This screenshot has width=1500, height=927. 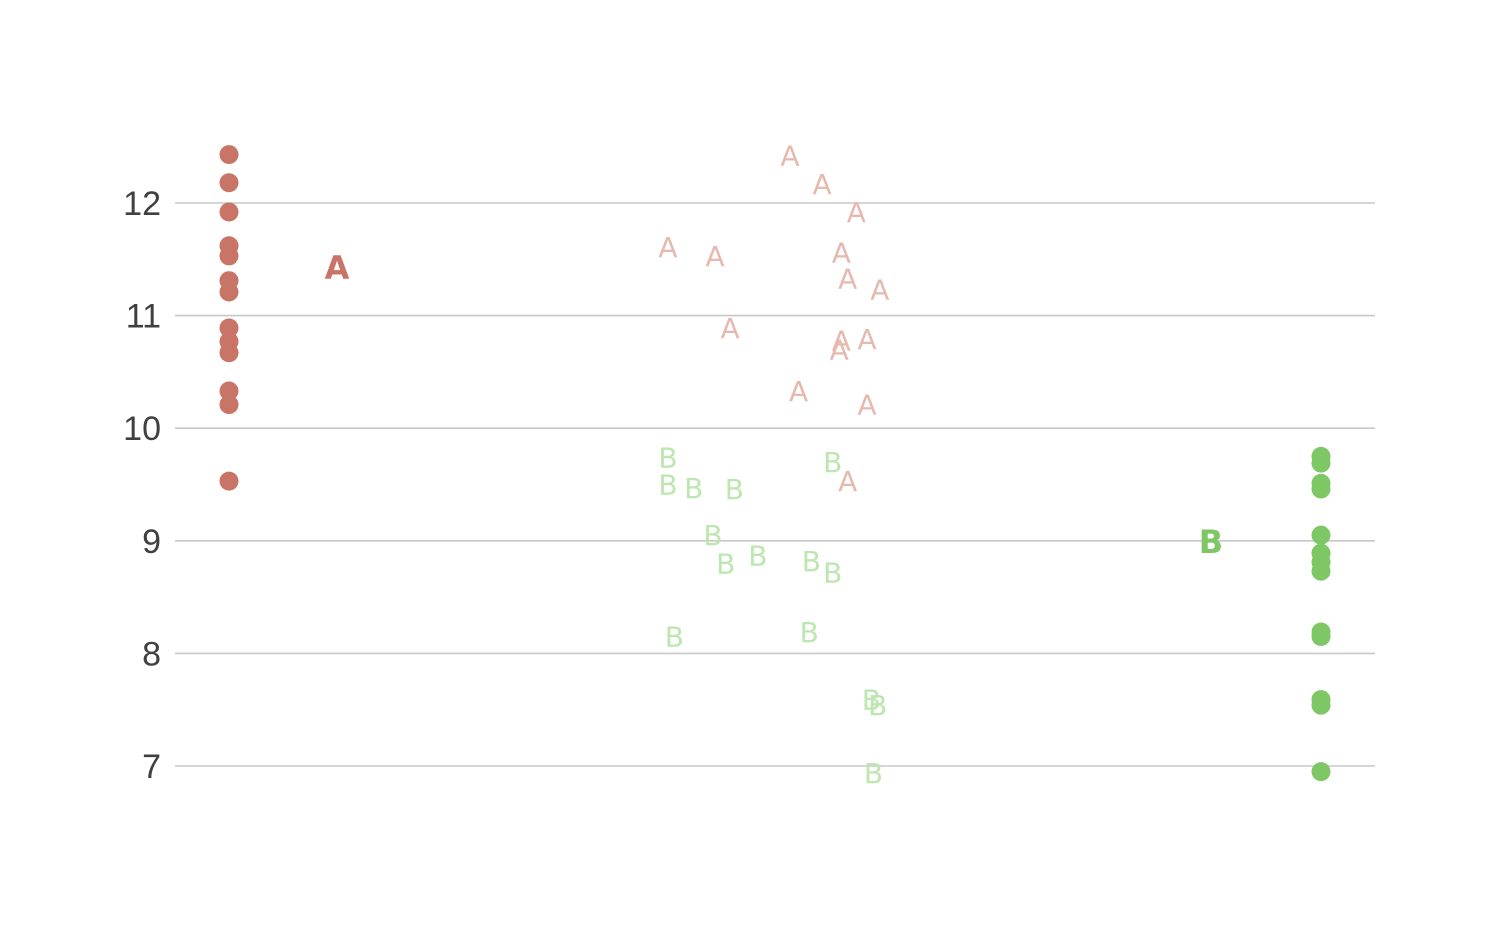 What do you see at coordinates (822, 184) in the screenshot?
I see `scatter-label-A-4: A` at bounding box center [822, 184].